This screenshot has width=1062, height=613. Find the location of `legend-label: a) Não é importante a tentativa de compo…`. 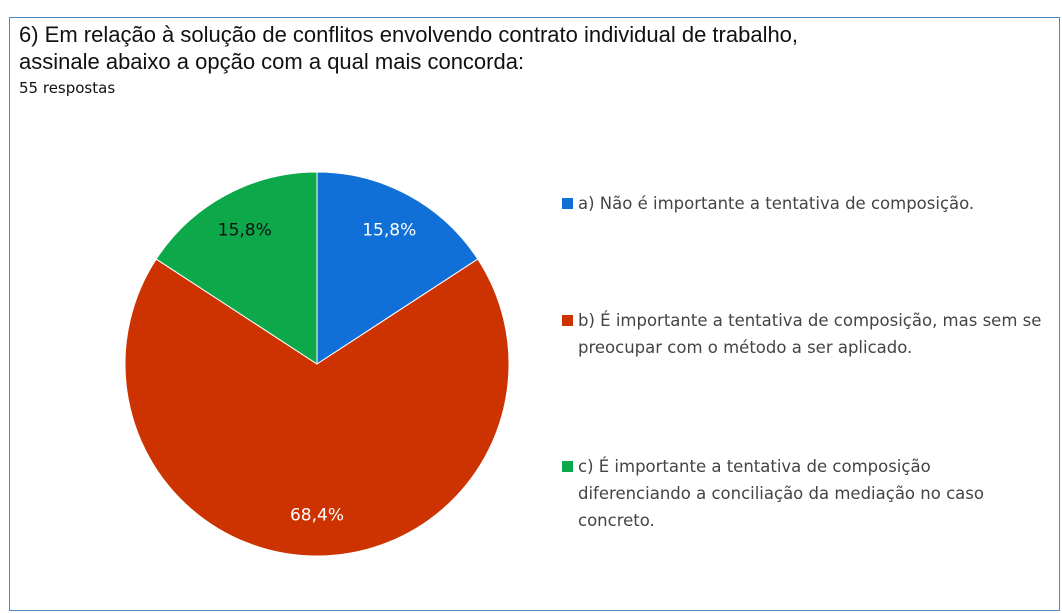

legend-label: a) Não é importante a tentativa de compo… is located at coordinates (776, 203).